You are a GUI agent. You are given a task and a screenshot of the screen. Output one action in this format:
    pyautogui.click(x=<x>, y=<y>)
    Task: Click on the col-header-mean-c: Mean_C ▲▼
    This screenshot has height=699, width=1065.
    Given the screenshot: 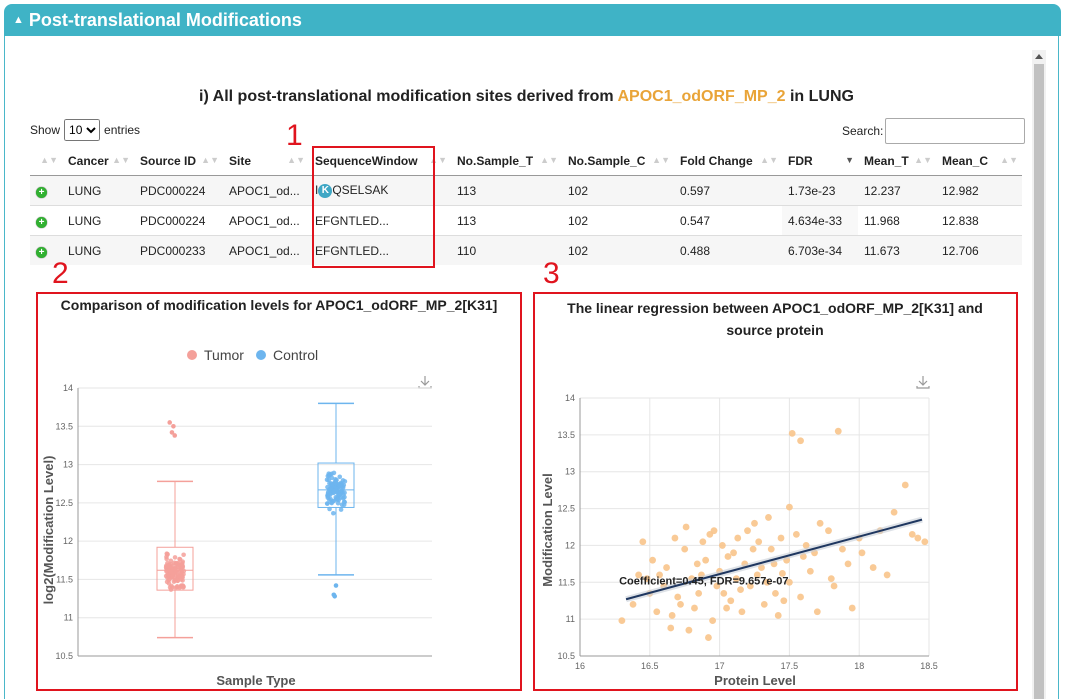 What is the action you would take?
    pyautogui.click(x=979, y=161)
    